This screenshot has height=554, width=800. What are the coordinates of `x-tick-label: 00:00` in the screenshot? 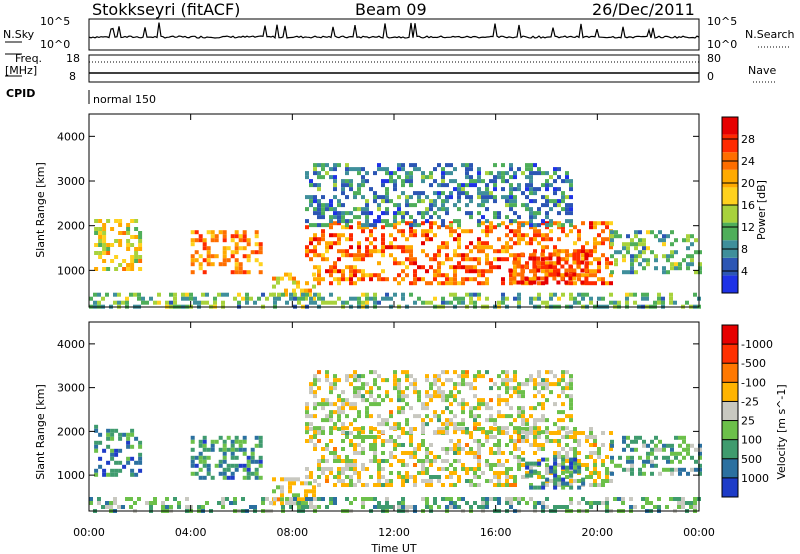 It's located at (89, 532).